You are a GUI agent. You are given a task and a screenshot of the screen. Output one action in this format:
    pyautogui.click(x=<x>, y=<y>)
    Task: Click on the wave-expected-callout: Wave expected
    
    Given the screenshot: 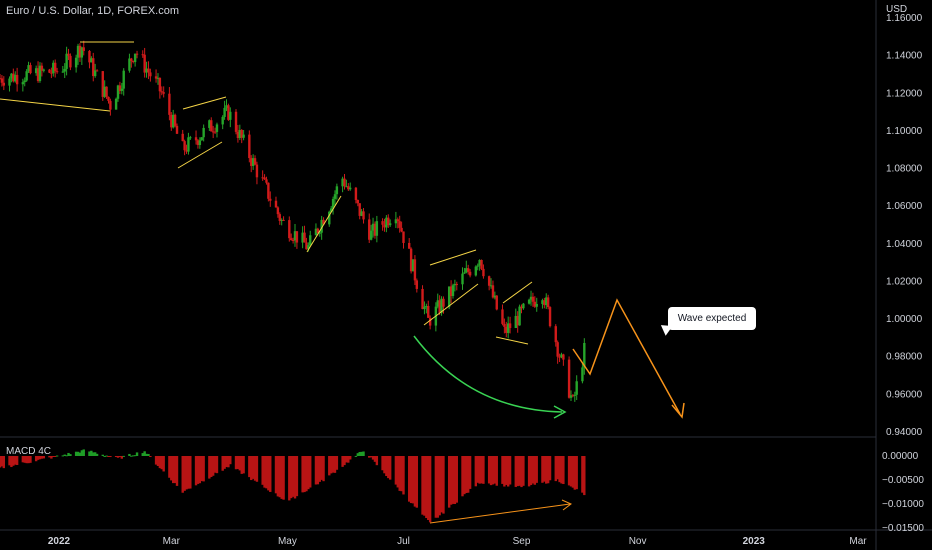 What is the action you would take?
    pyautogui.click(x=712, y=318)
    